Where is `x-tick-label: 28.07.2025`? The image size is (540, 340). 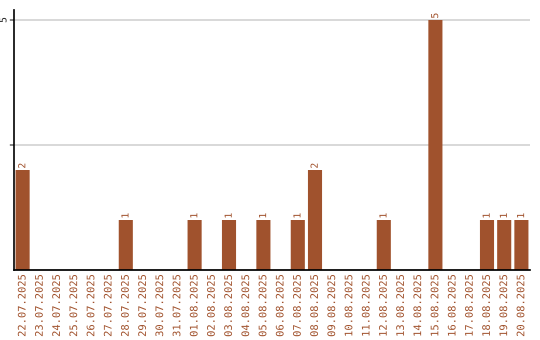 x-tick-label: 28.07.2025 is located at coordinates (124, 305).